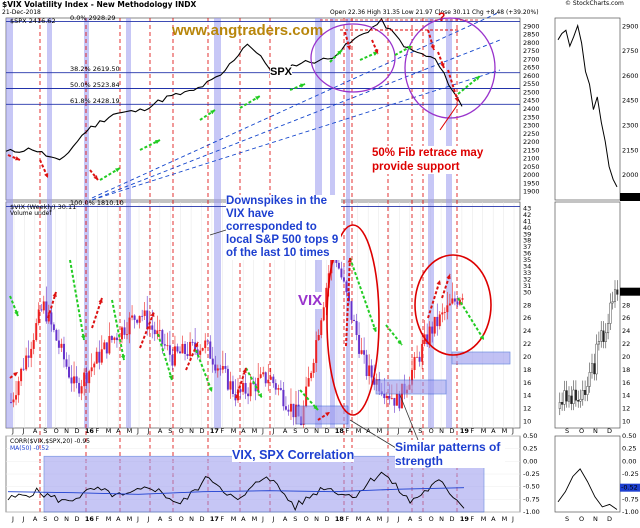  What do you see at coordinates (214, 431) in the screenshot?
I see `x-tick-label: 17` at bounding box center [214, 431].